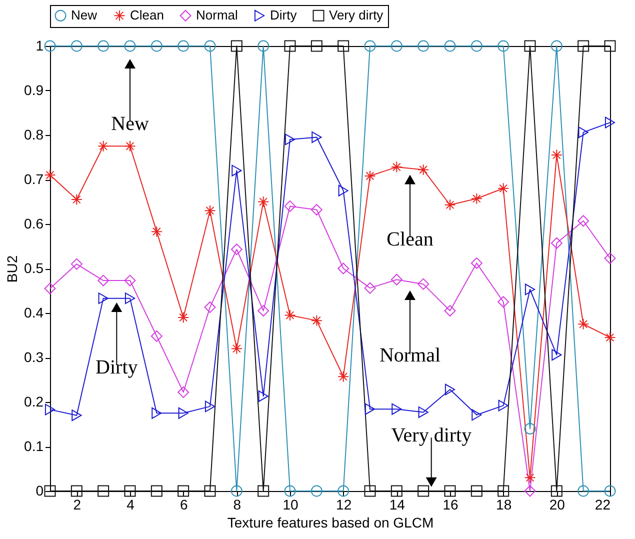  What do you see at coordinates (410, 239) in the screenshot?
I see `annotation: Clean` at bounding box center [410, 239].